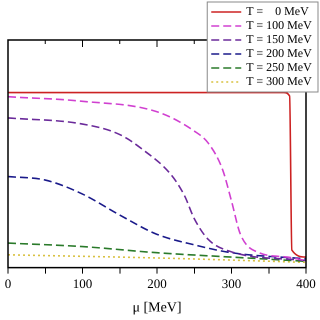  Describe the element at coordinates (279, 53) in the screenshot. I see `legend-label: T = 200 MeV` at that location.